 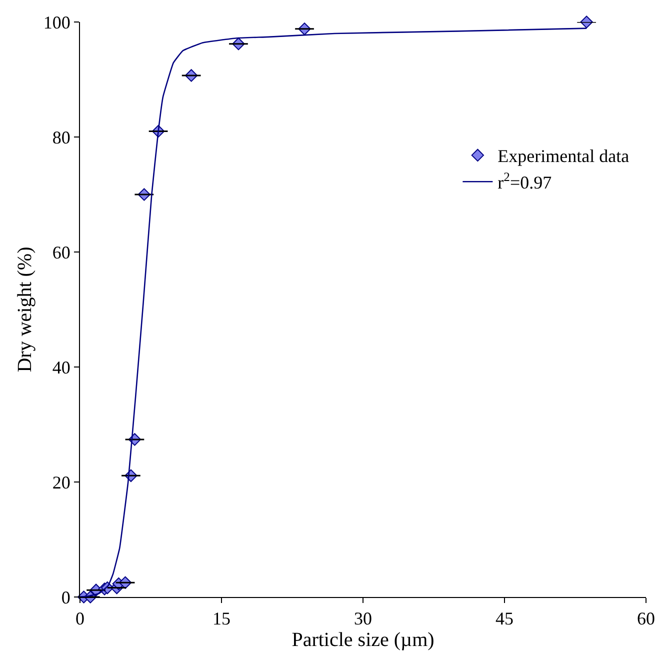 What do you see at coordinates (61, 367) in the screenshot?
I see `y-tick-label: 40` at bounding box center [61, 367].